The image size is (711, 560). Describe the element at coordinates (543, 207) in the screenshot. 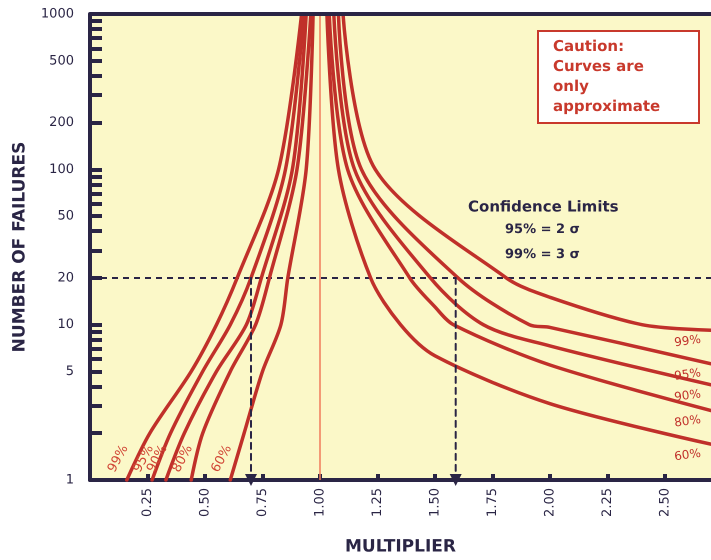

I see `annotation: Confidence Limits` at that location.